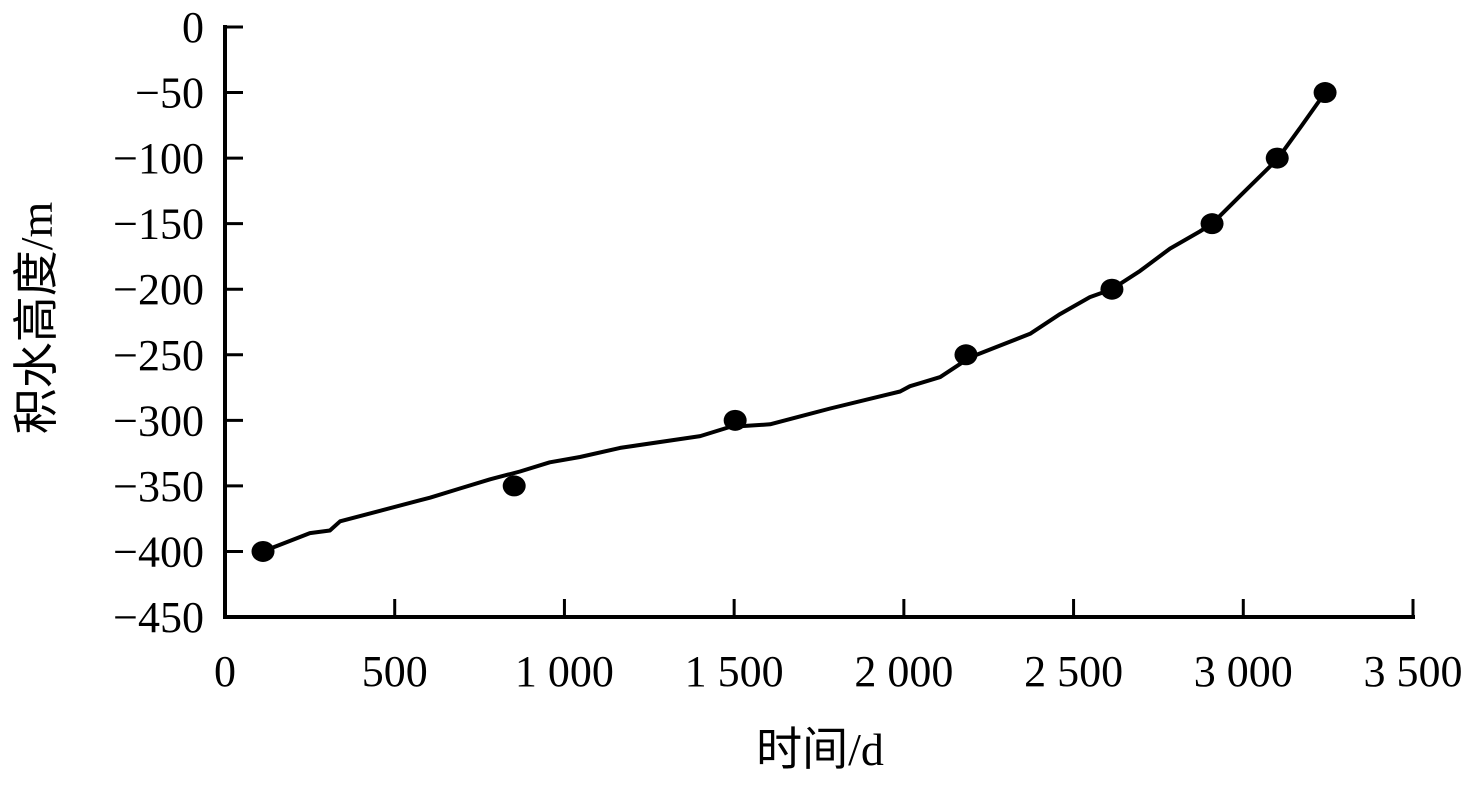  Describe the element at coordinates (395, 671) in the screenshot. I see `x-tick-label: 500` at that location.